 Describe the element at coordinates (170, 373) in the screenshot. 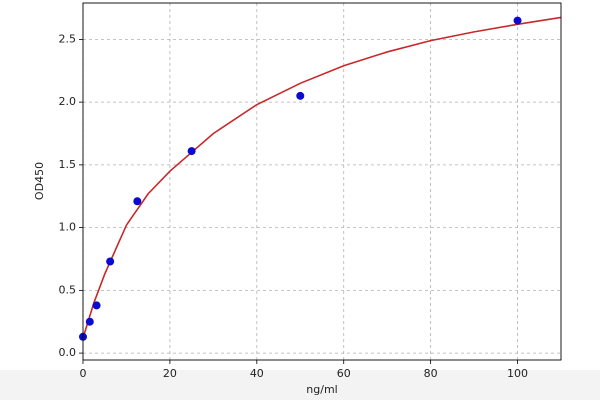

I see `x-tick-label: 20` at that location.